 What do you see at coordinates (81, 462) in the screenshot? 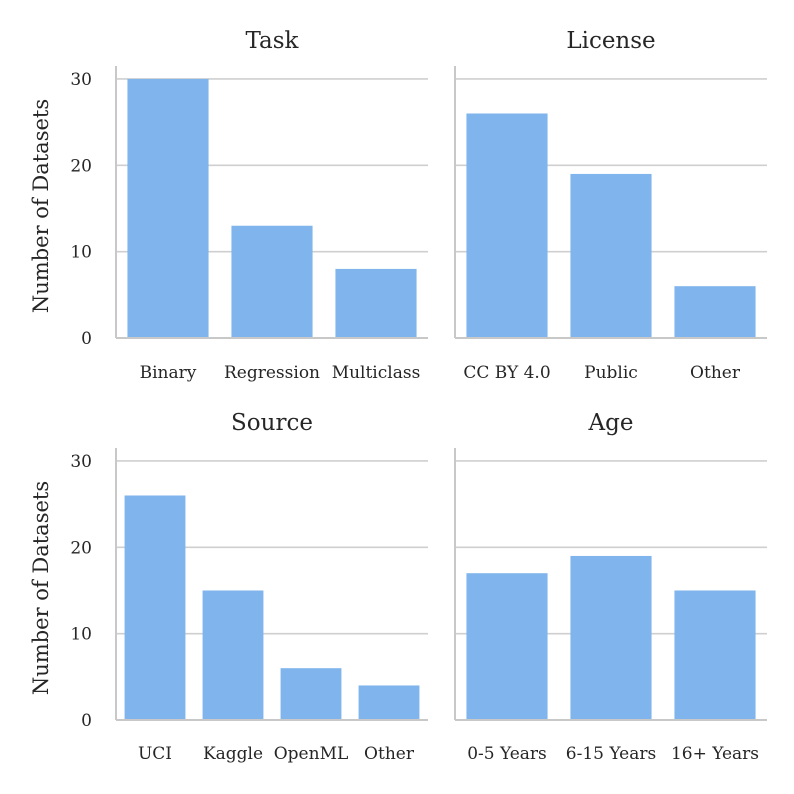
I see `source-y-tick-label: 30` at bounding box center [81, 462].